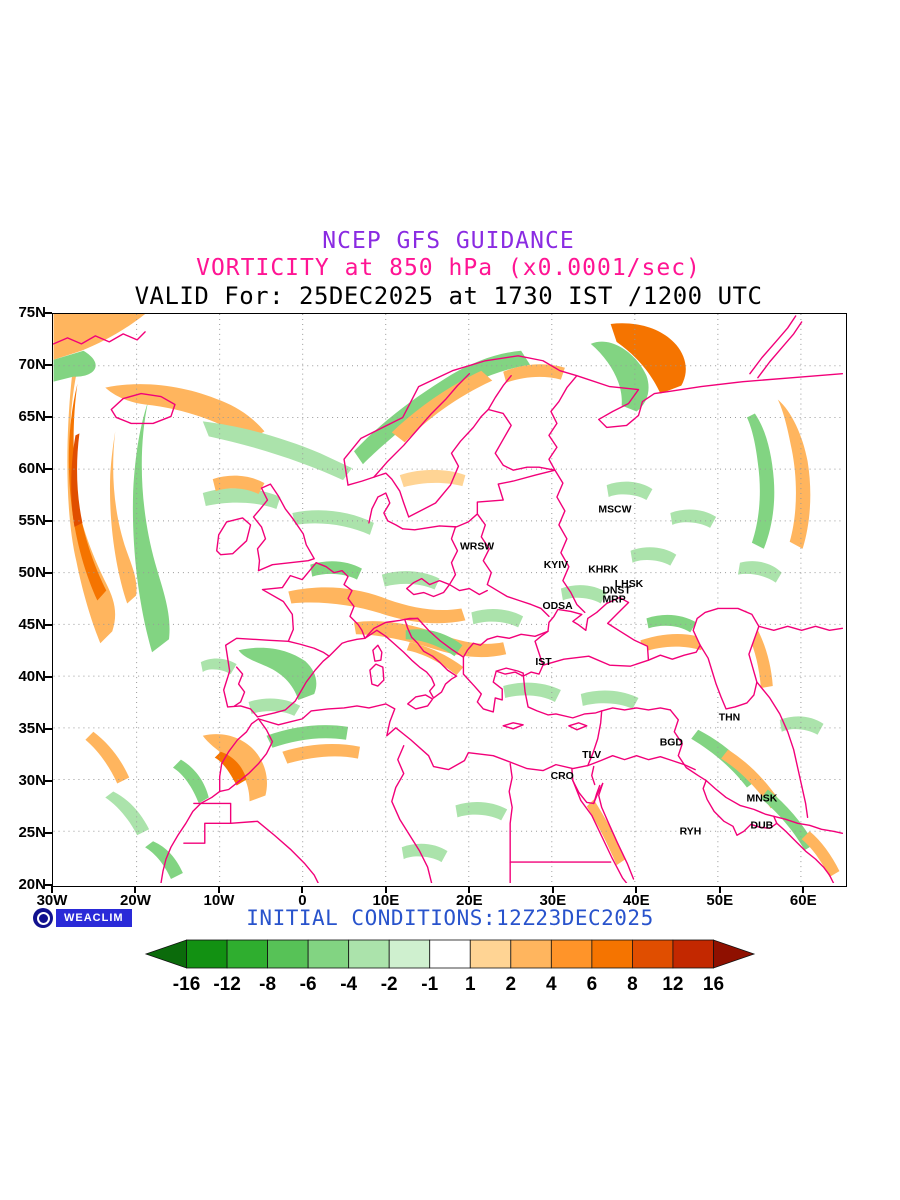 Image resolution: width=900 pixels, height=1200 pixels. What do you see at coordinates (572, 774) in the screenshot?
I see `suez-link` at bounding box center [572, 774].